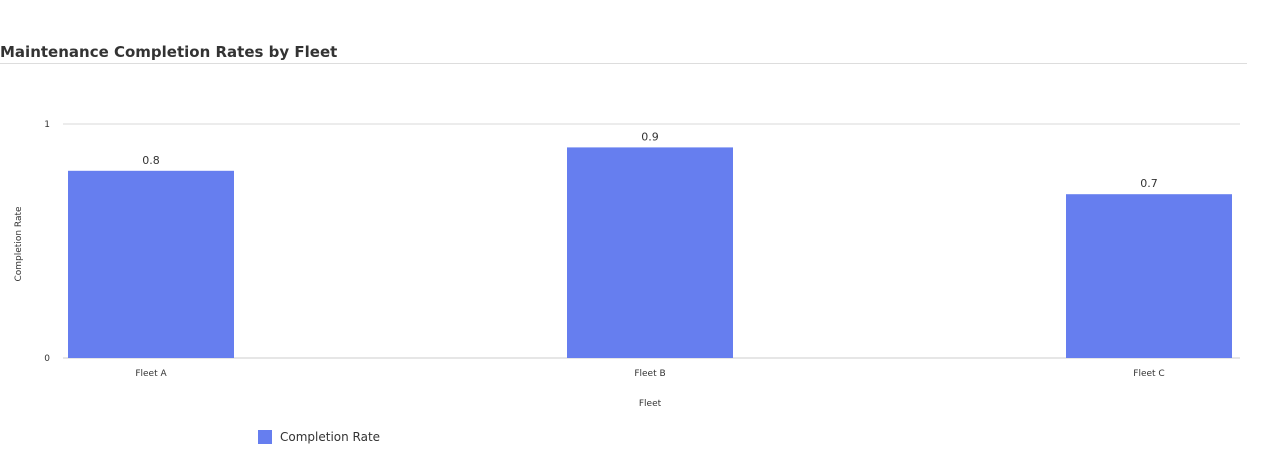 The height and width of the screenshot is (454, 1280). I want to click on chart-legend: Completion Rate, so click(319, 437).